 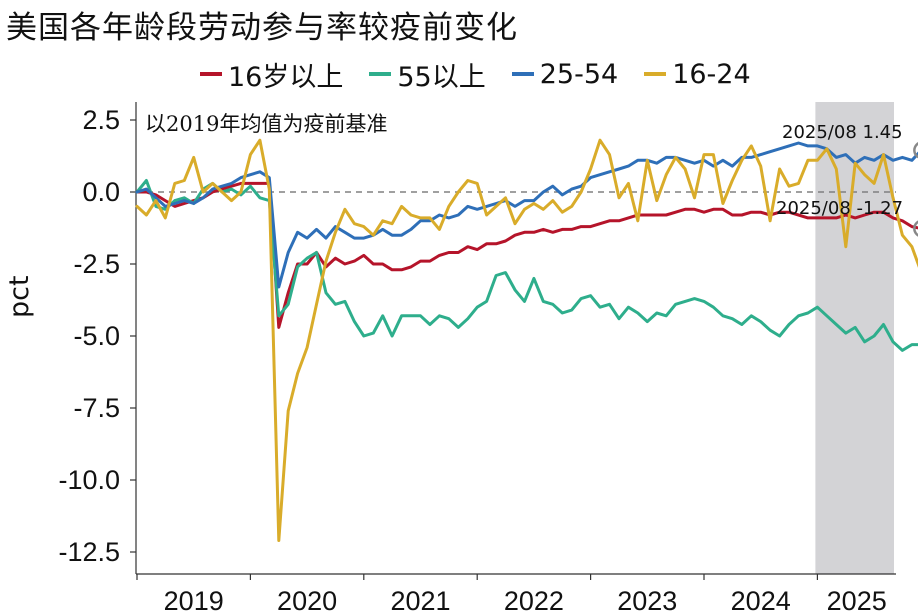 I want to click on y-tick-label: 2.5, so click(x=101, y=120).